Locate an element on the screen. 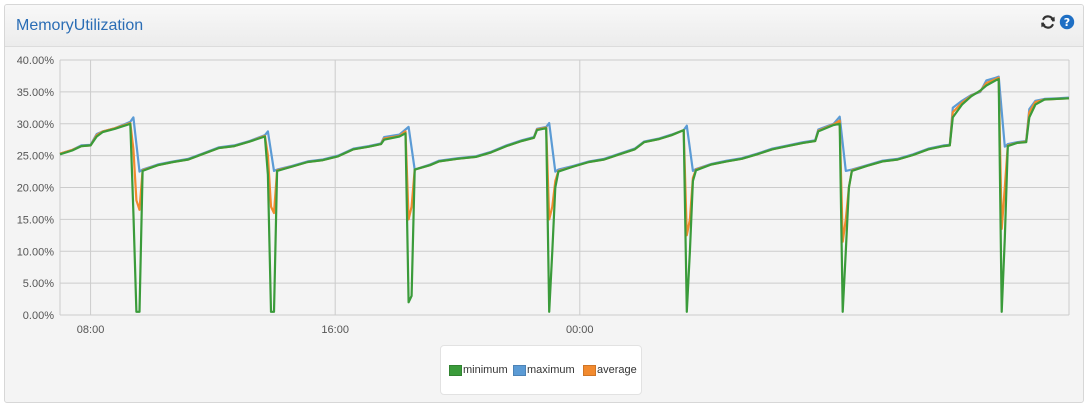  legend-swatch-average is located at coordinates (589, 370).